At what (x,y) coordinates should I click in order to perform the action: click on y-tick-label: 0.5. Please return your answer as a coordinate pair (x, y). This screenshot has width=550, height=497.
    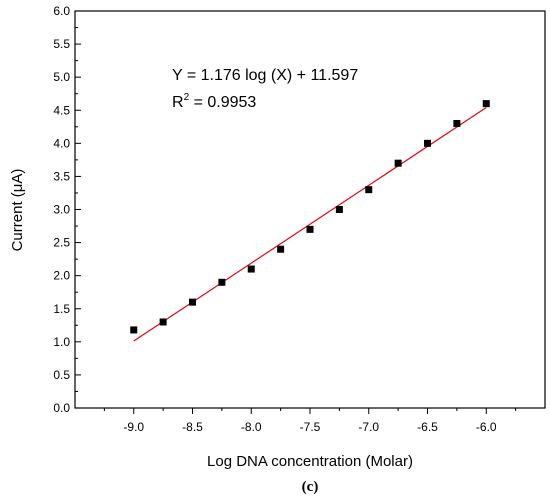
    Looking at the image, I should click on (61, 375).